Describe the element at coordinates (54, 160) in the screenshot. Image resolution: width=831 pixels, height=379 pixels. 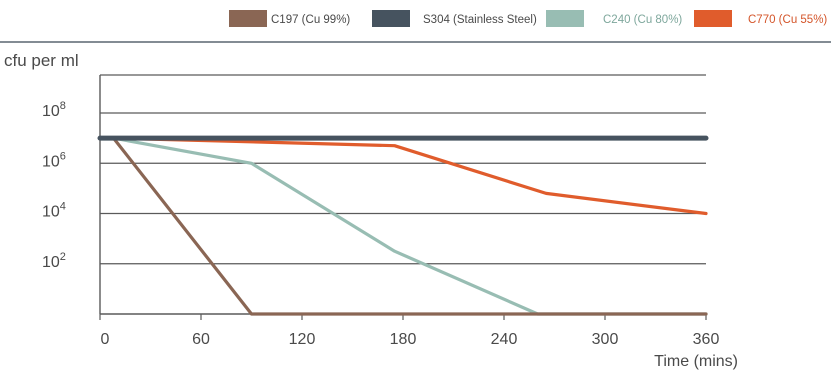
I see `y-tick-label: 10⁶` at that location.